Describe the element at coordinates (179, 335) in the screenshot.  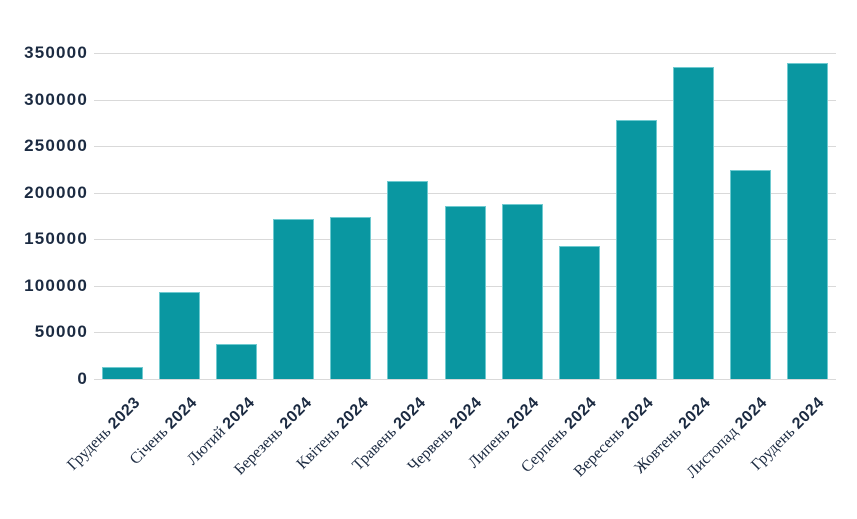
I see `bar-Січень 2024` at that location.